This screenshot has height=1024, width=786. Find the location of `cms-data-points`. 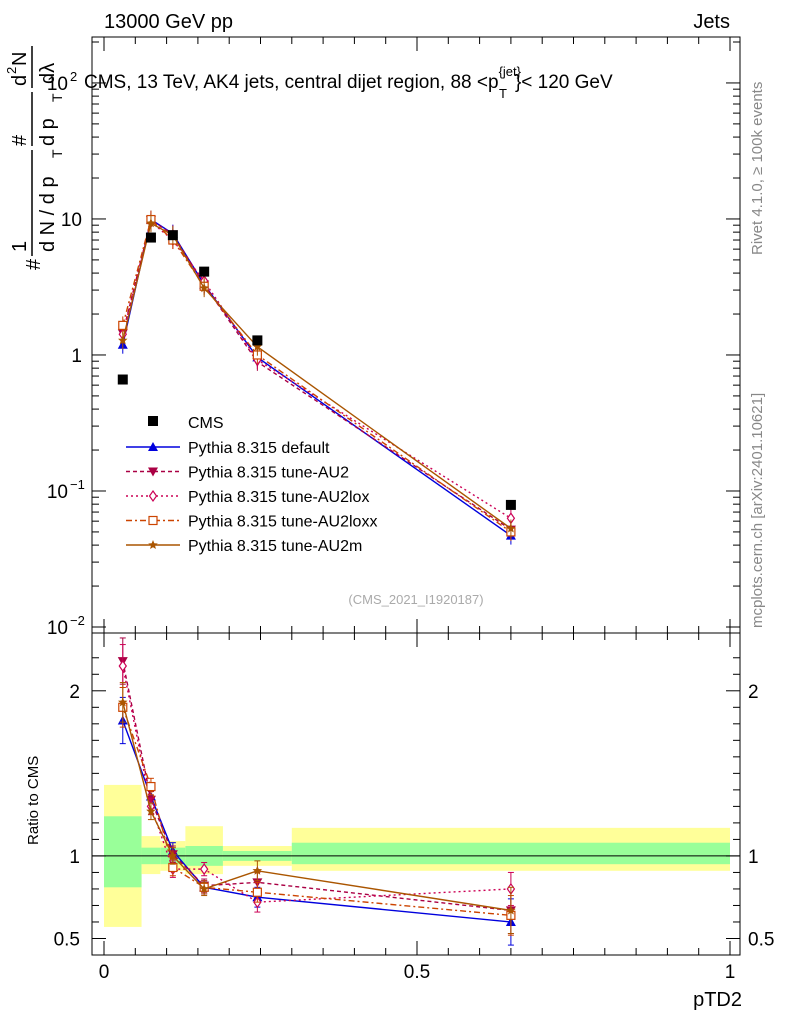

cms-data-points is located at coordinates (316, 370).